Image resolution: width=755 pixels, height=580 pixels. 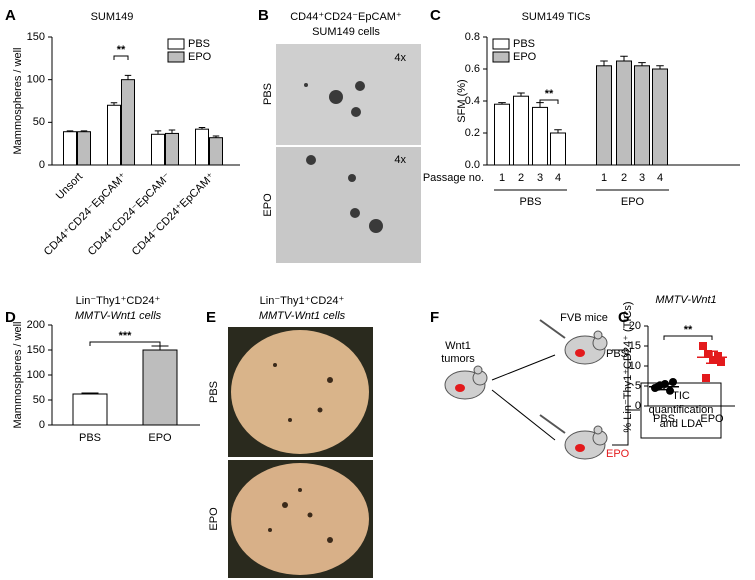 What do you see at coordinates (263, 15) in the screenshot?
I see `panel-letter: B` at bounding box center [263, 15].